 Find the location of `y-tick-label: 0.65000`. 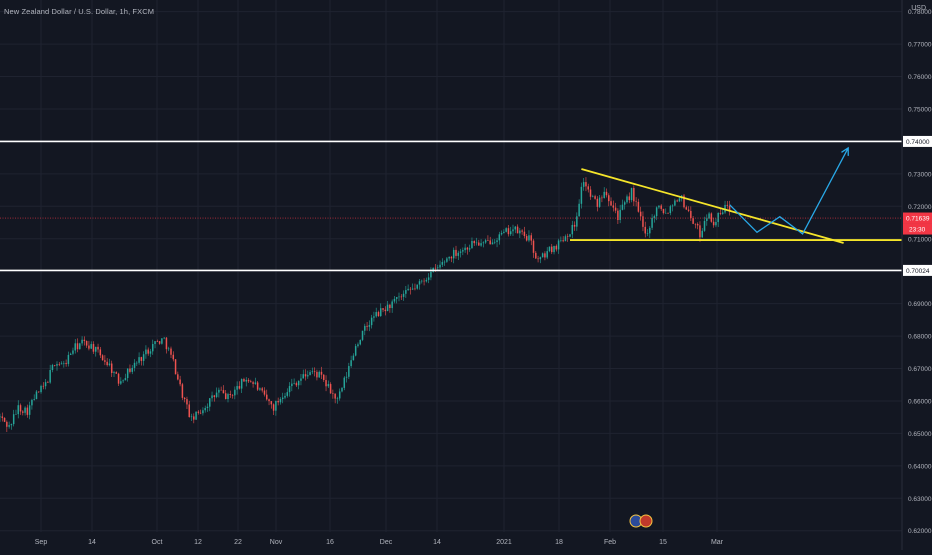

y-tick-label: 0.65000 is located at coordinates (920, 434).